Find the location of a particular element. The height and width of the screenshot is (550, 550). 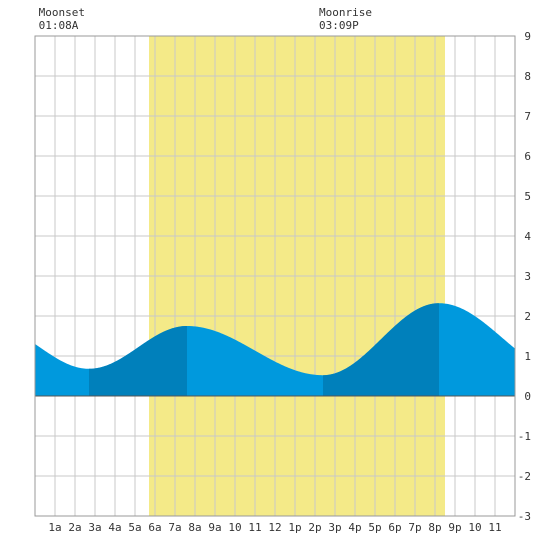

y-tick-label: 7 is located at coordinates (527, 116).